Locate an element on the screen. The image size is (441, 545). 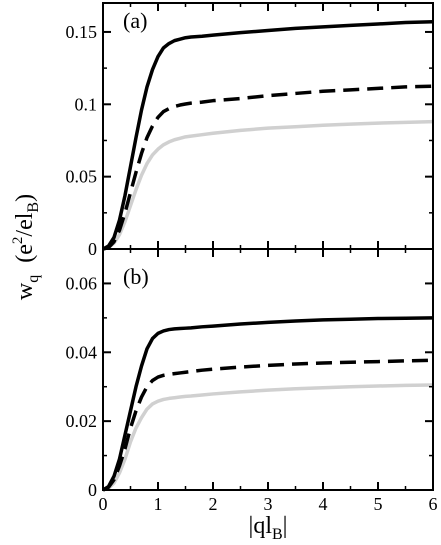
panel-a-y-tick-label: 0.05 is located at coordinates (82, 177).